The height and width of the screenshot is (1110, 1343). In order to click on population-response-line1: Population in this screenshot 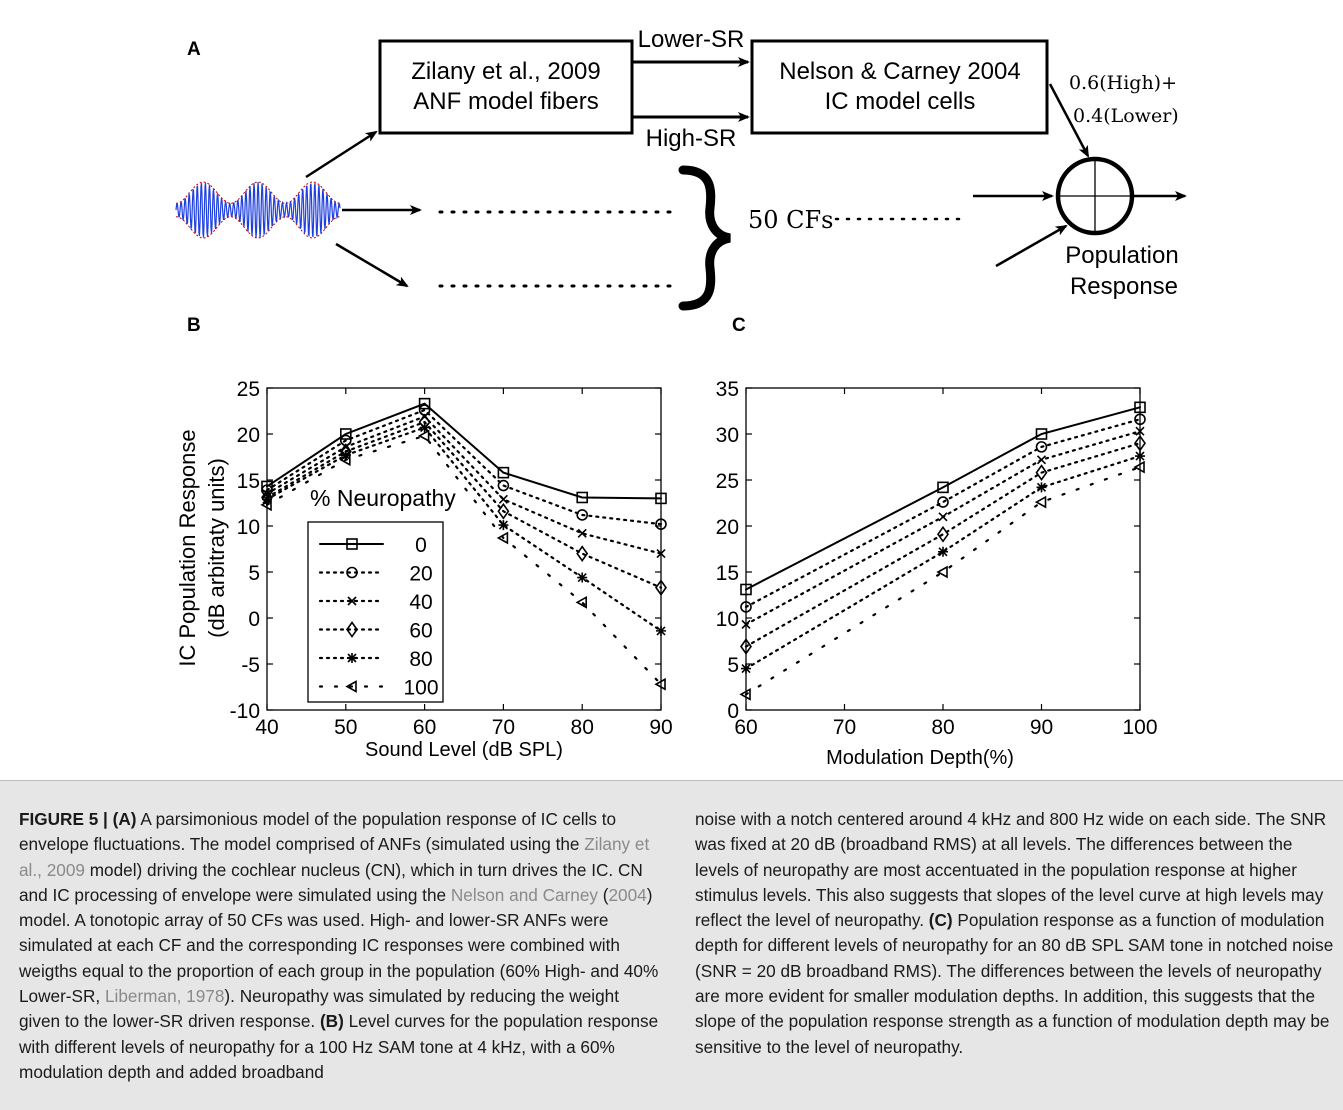, I will do `click(1121, 255)`.